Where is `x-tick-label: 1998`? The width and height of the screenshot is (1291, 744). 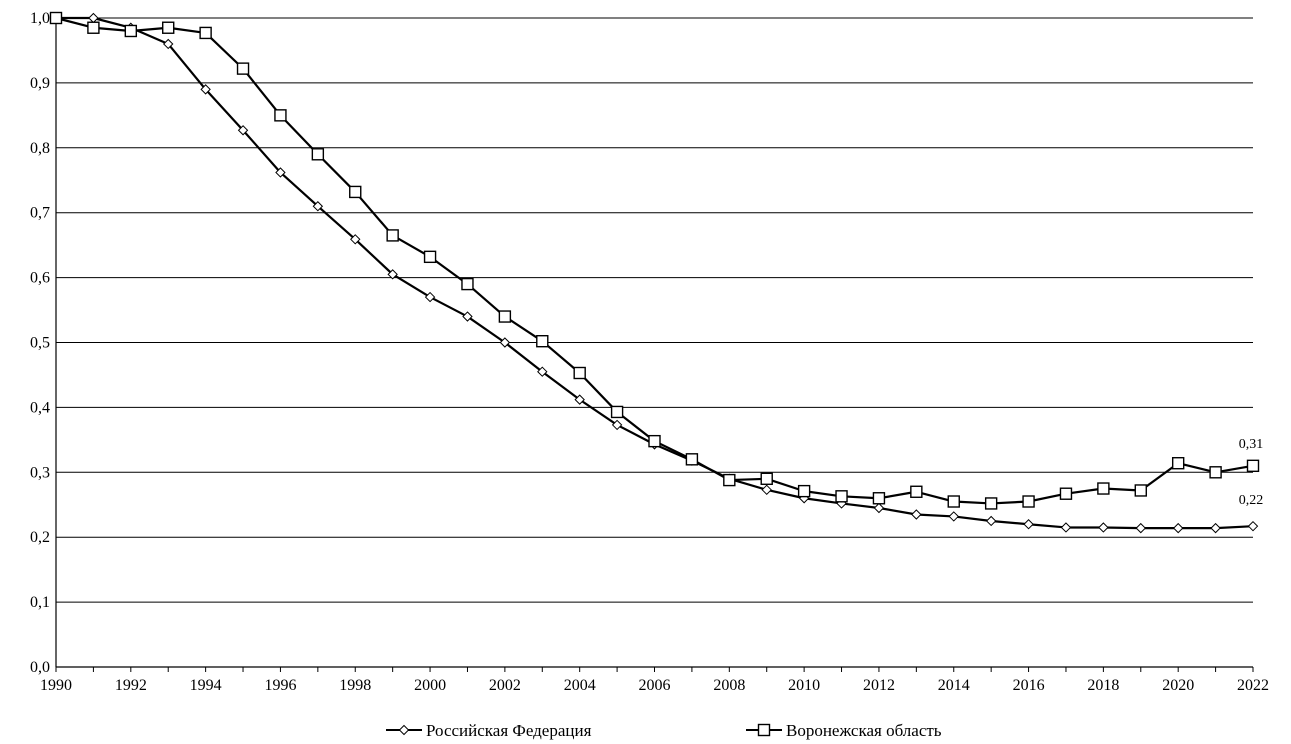
x-tick-label: 1998 is located at coordinates (355, 685).